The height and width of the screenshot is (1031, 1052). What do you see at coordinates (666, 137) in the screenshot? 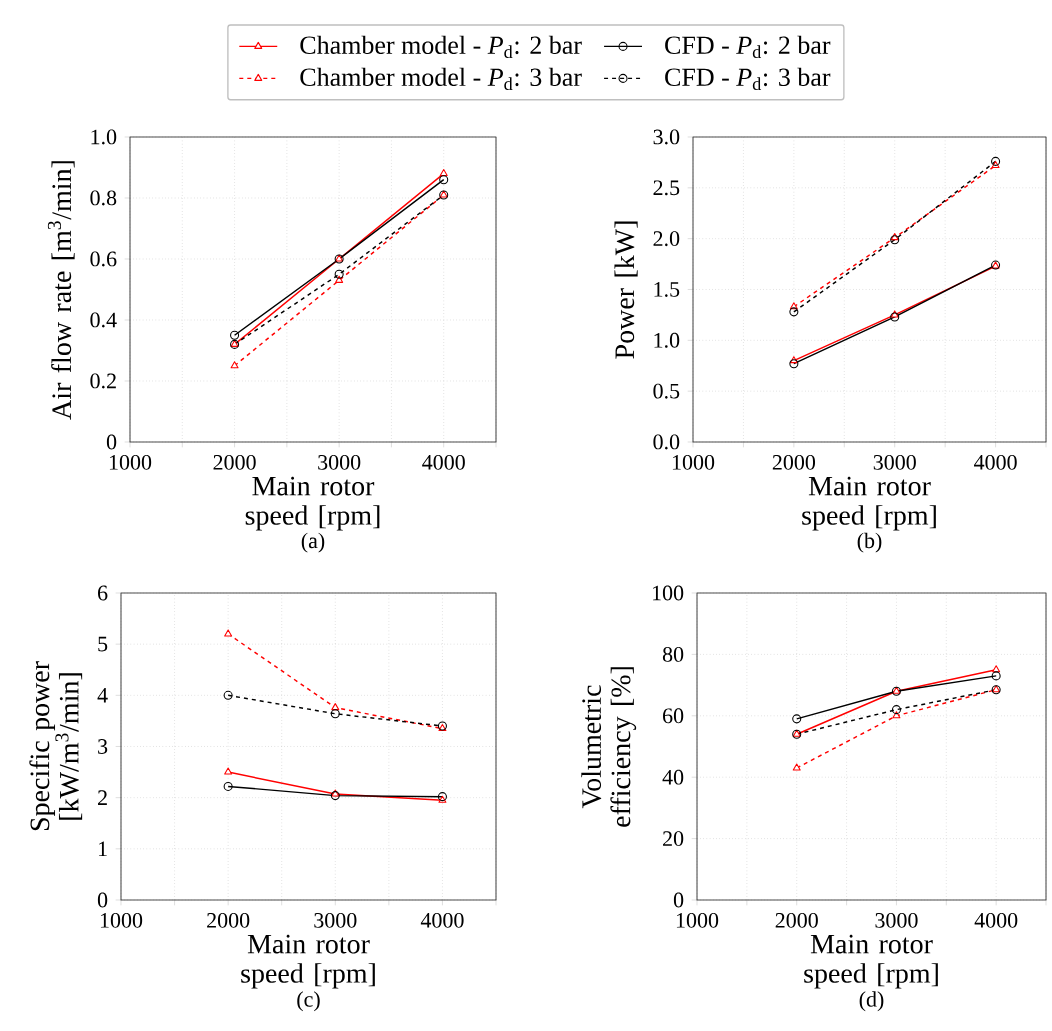
I see `y-tick-label: 3.0` at bounding box center [666, 137].